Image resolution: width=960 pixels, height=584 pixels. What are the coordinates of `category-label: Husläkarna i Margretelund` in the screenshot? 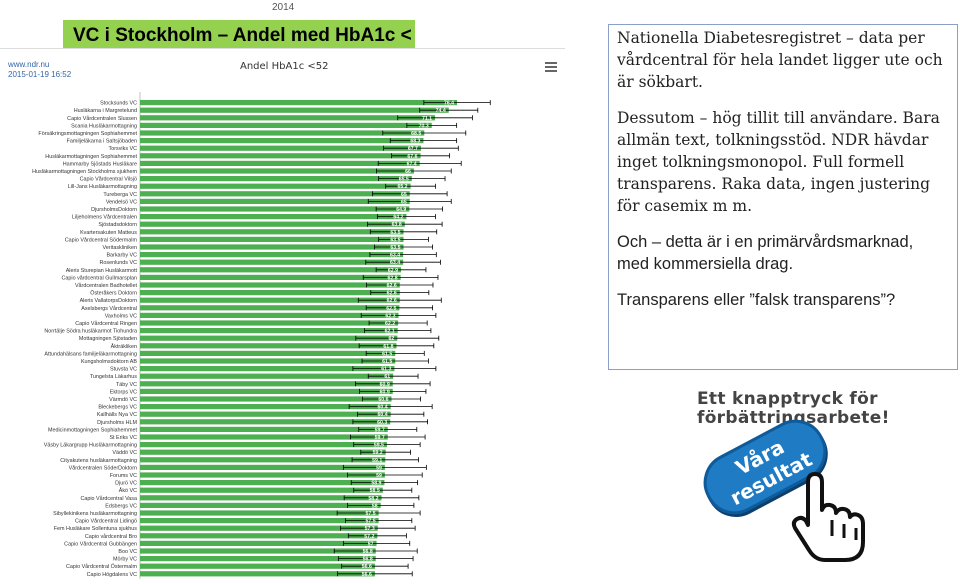 It's located at (105, 111).